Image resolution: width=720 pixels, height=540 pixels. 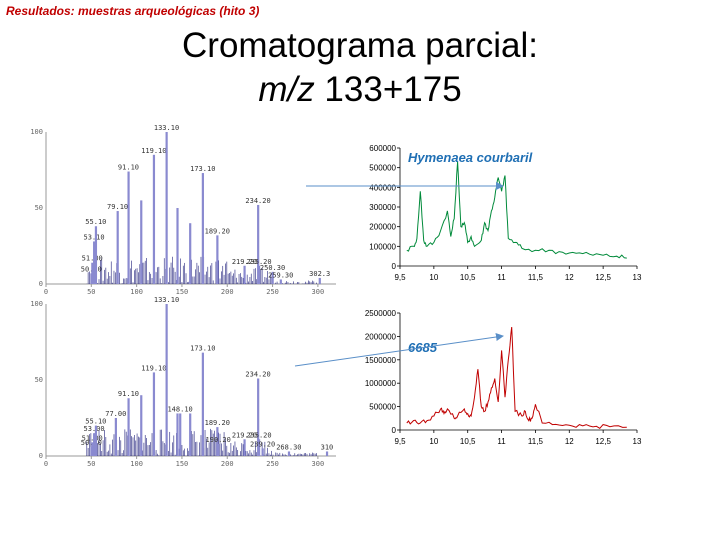 I want to click on chrom2-x-tick: 10,5, so click(x=468, y=441).